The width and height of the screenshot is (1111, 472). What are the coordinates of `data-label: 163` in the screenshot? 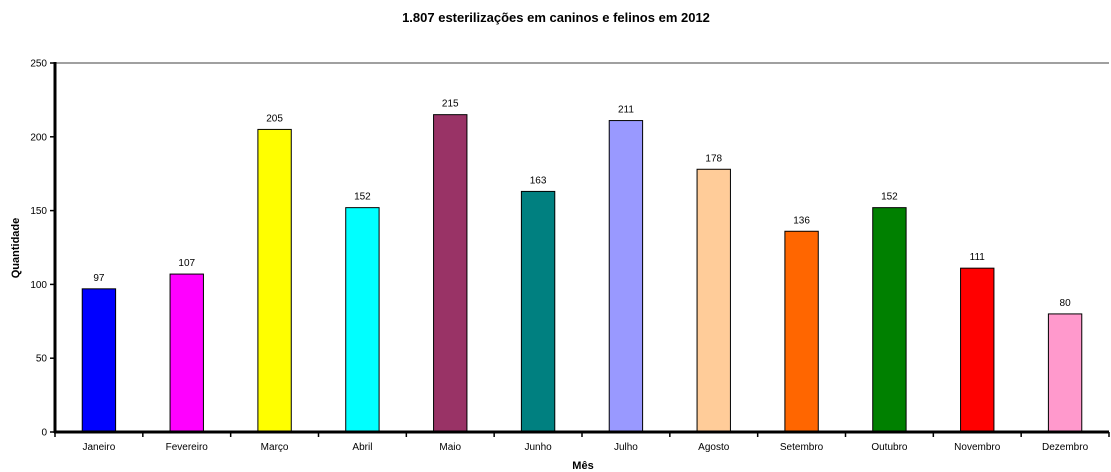 It's located at (538, 180).